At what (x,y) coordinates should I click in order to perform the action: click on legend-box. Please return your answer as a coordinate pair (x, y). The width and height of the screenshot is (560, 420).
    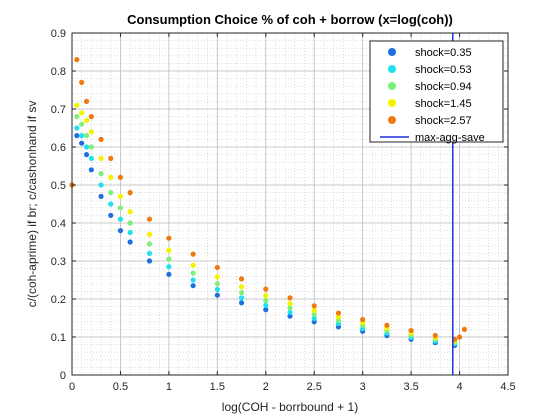
    Looking at the image, I should click on (436, 91).